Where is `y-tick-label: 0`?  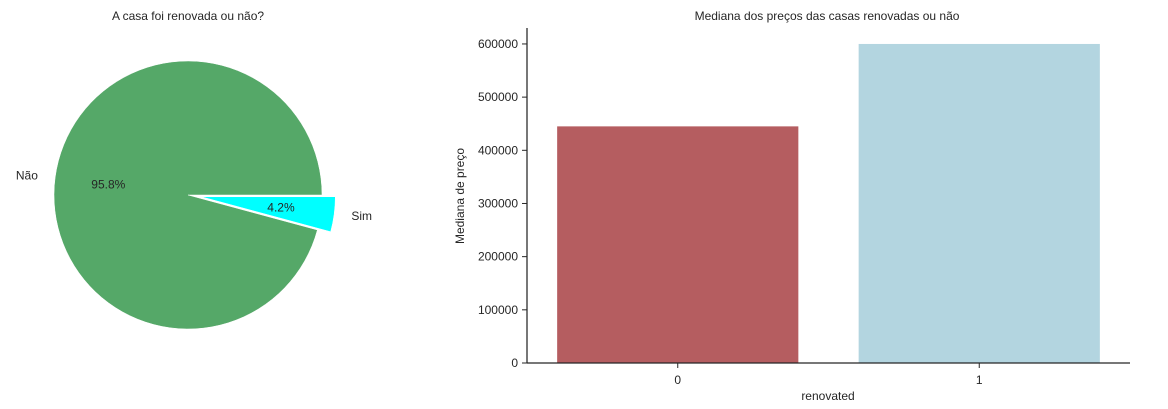 y-tick-label: 0 is located at coordinates (514, 363).